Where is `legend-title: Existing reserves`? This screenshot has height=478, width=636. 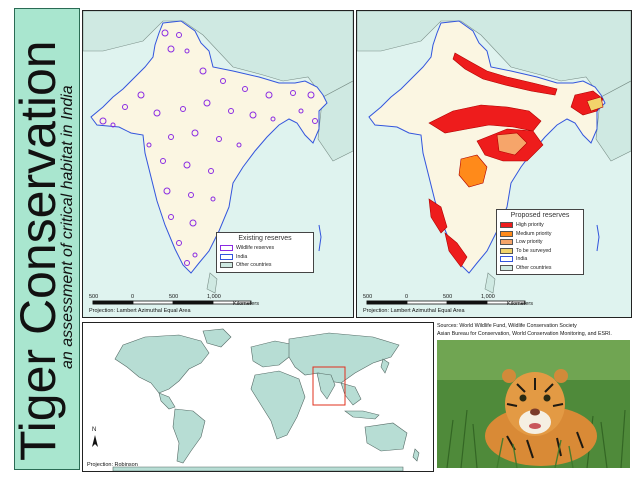 legend-title: Existing reserves is located at coordinates (265, 238).